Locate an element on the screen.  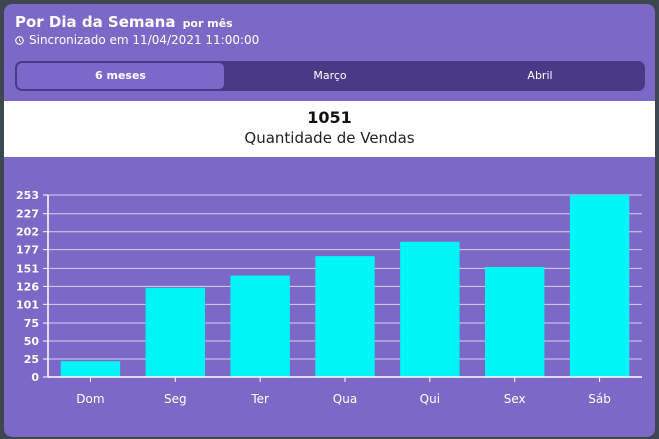
bar-dom is located at coordinates (90, 369).